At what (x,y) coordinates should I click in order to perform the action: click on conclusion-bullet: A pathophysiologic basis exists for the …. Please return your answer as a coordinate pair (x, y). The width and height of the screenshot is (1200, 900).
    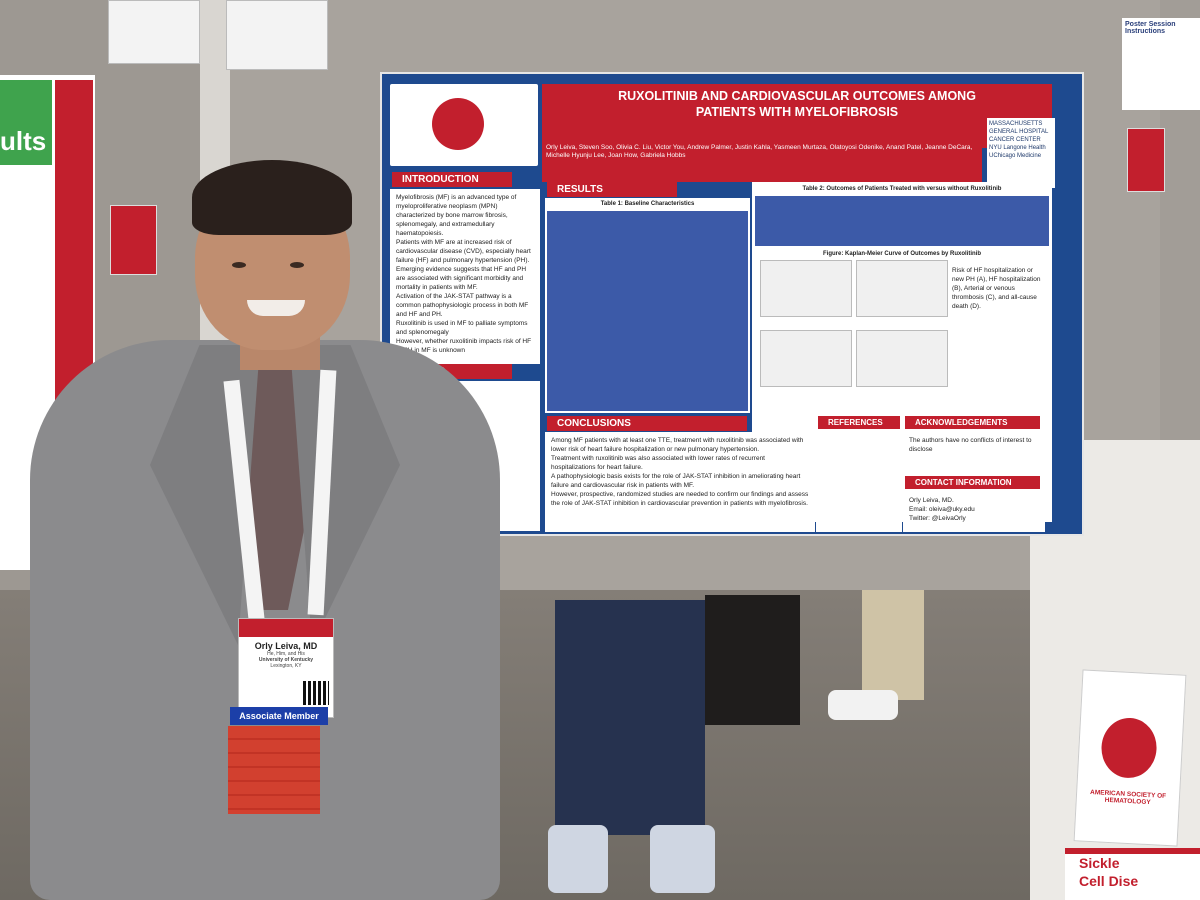
    Looking at the image, I should click on (676, 481).